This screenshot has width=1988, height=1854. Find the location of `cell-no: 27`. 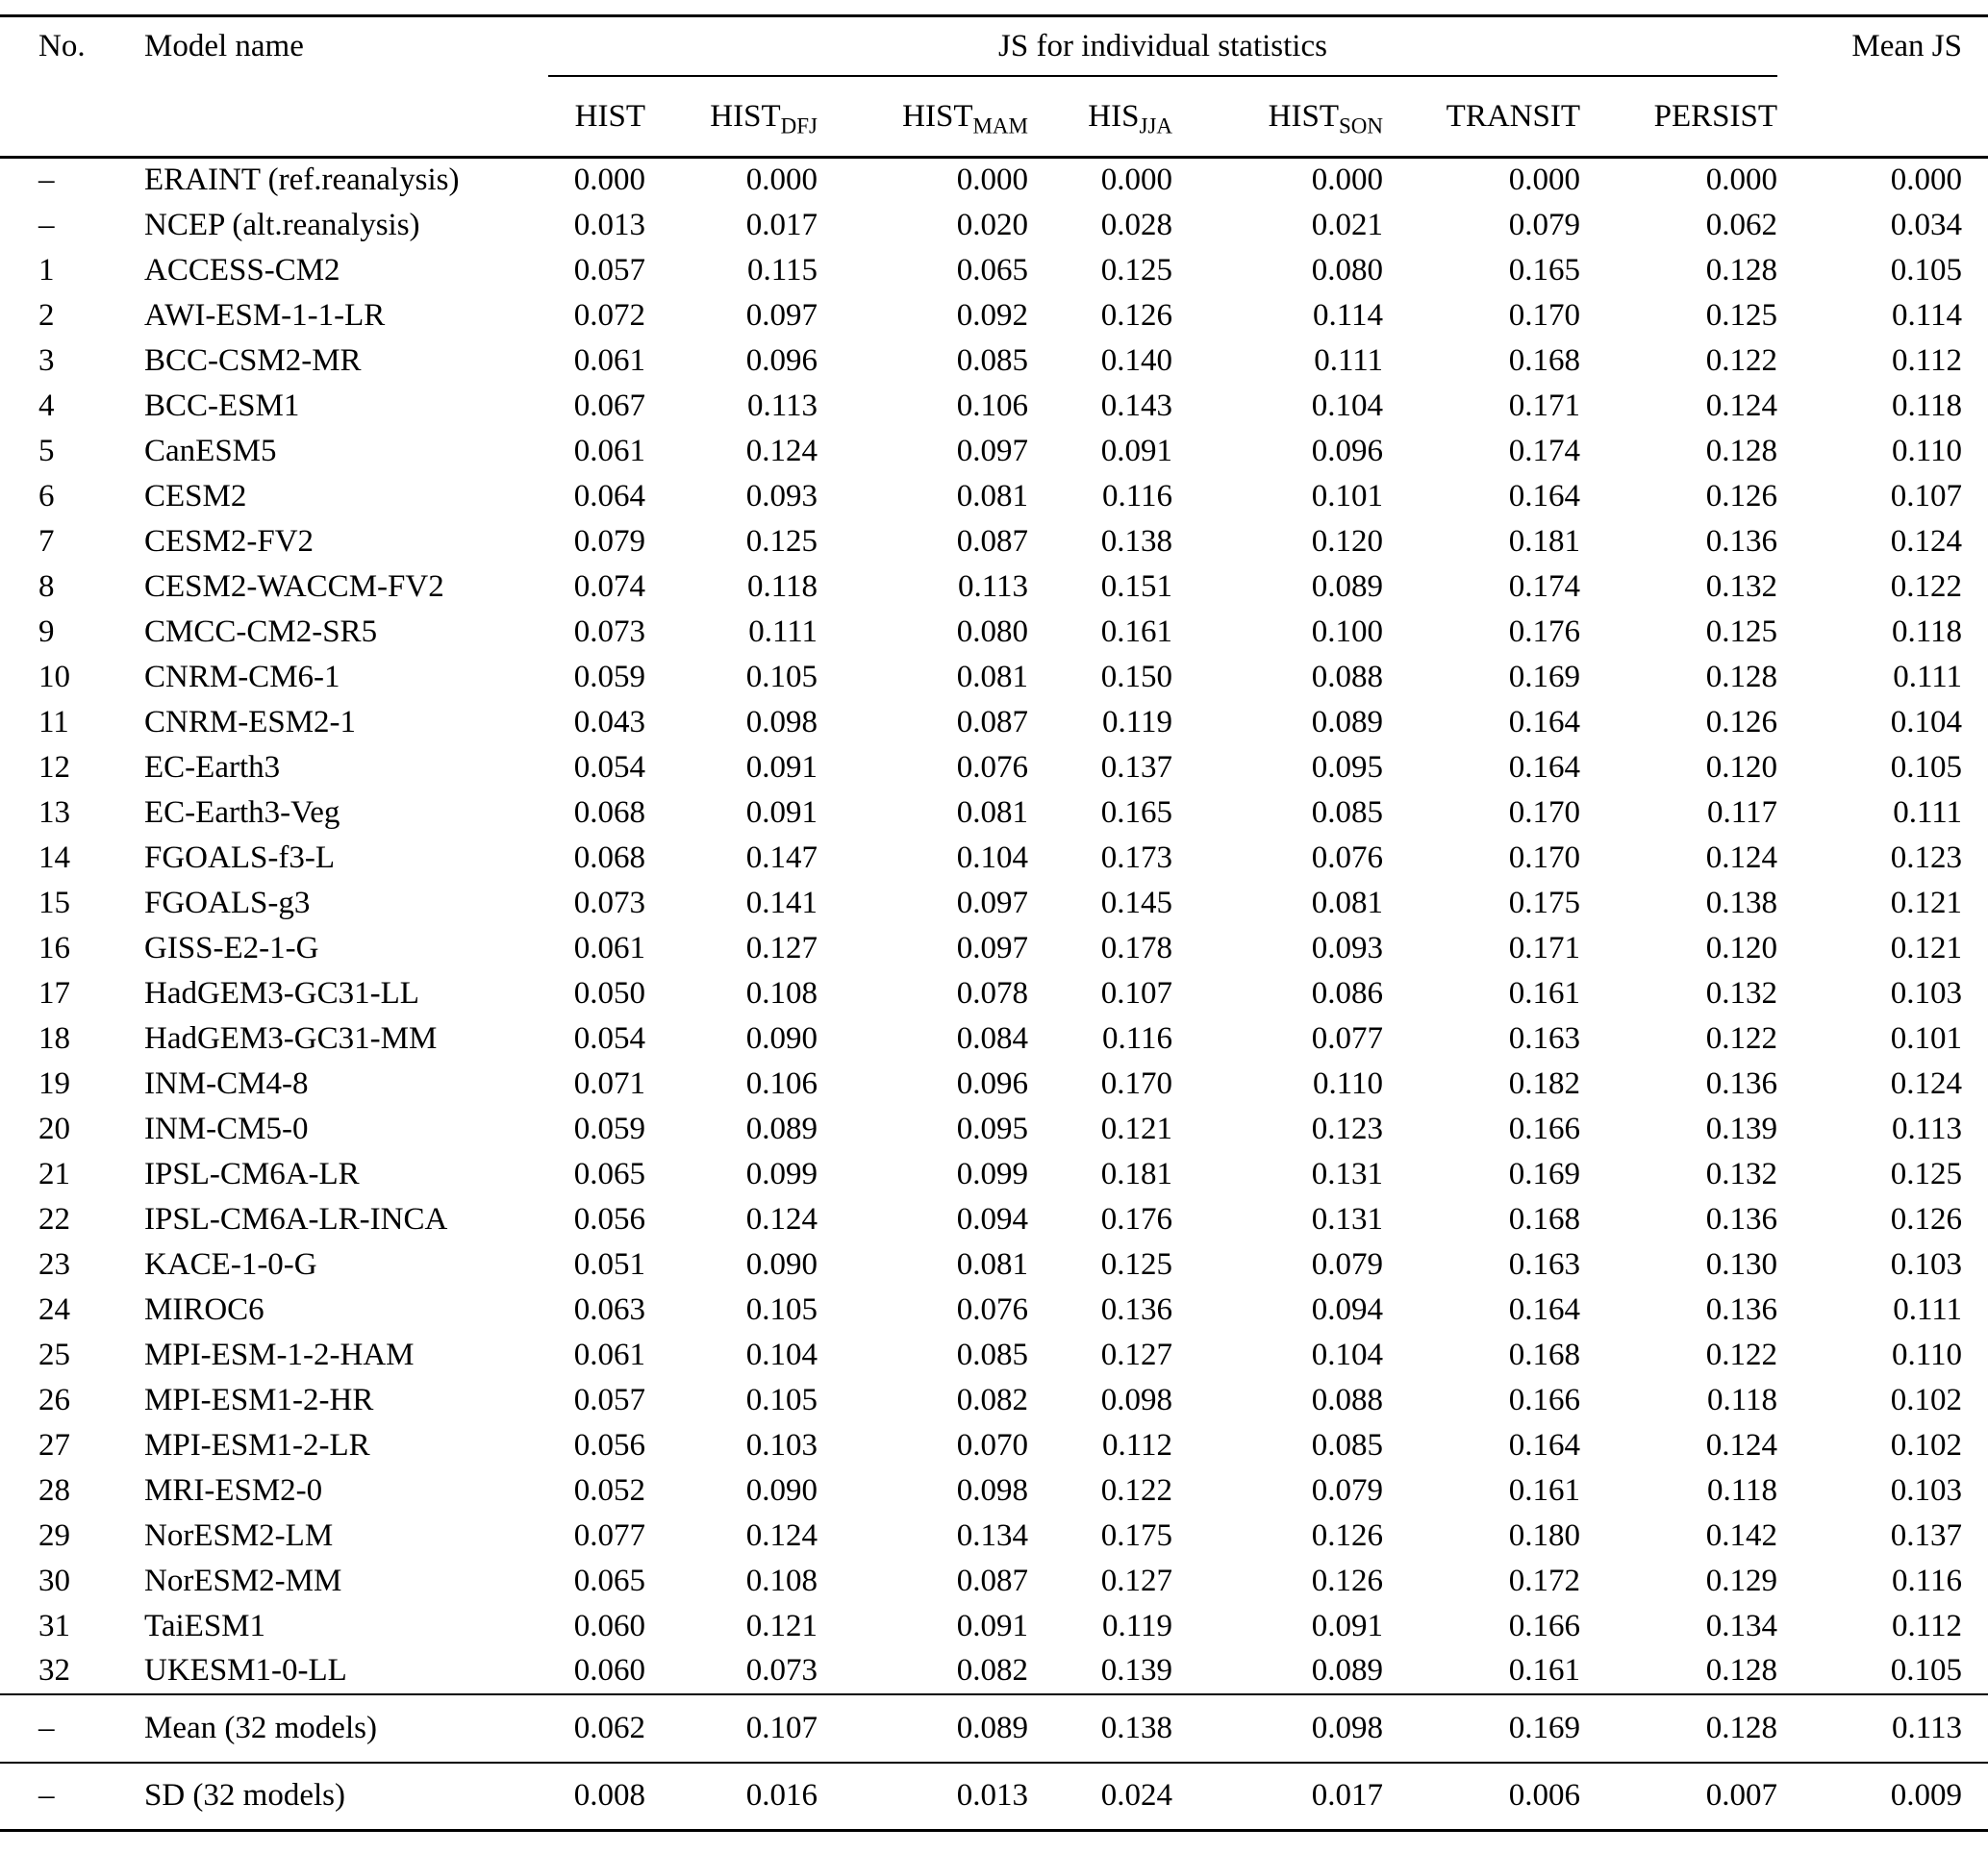

cell-no: 27 is located at coordinates (54, 1445).